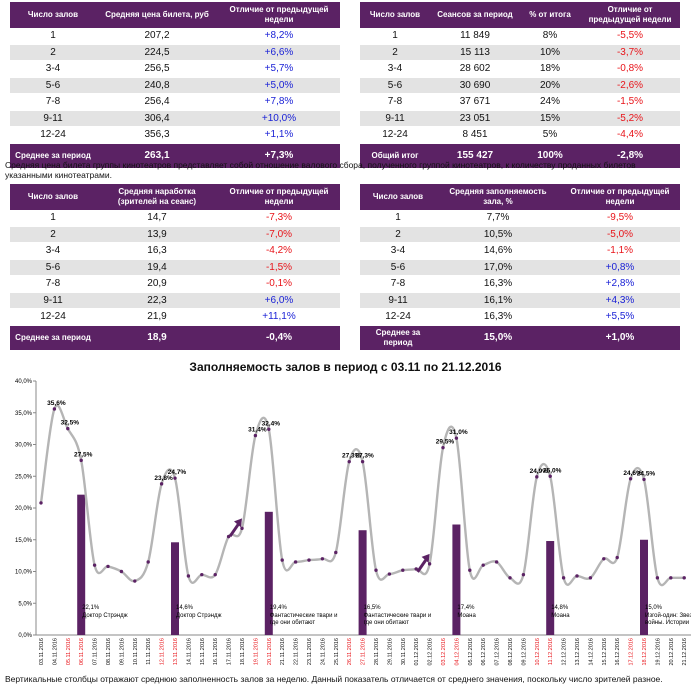  Describe the element at coordinates (520, 338) in the screenshot. I see `total-row: Среднее за период 15,0% +1,0%` at that location.